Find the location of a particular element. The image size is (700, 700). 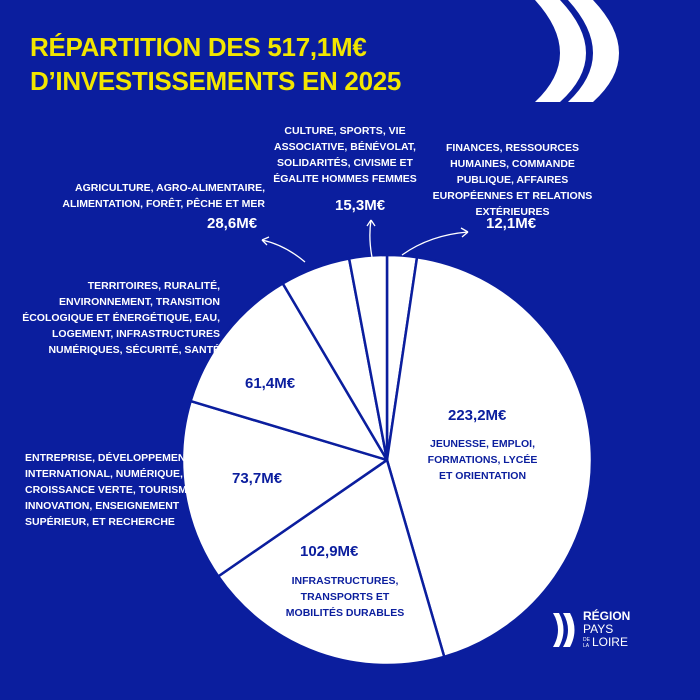

logo-la: LA is located at coordinates (586, 645).